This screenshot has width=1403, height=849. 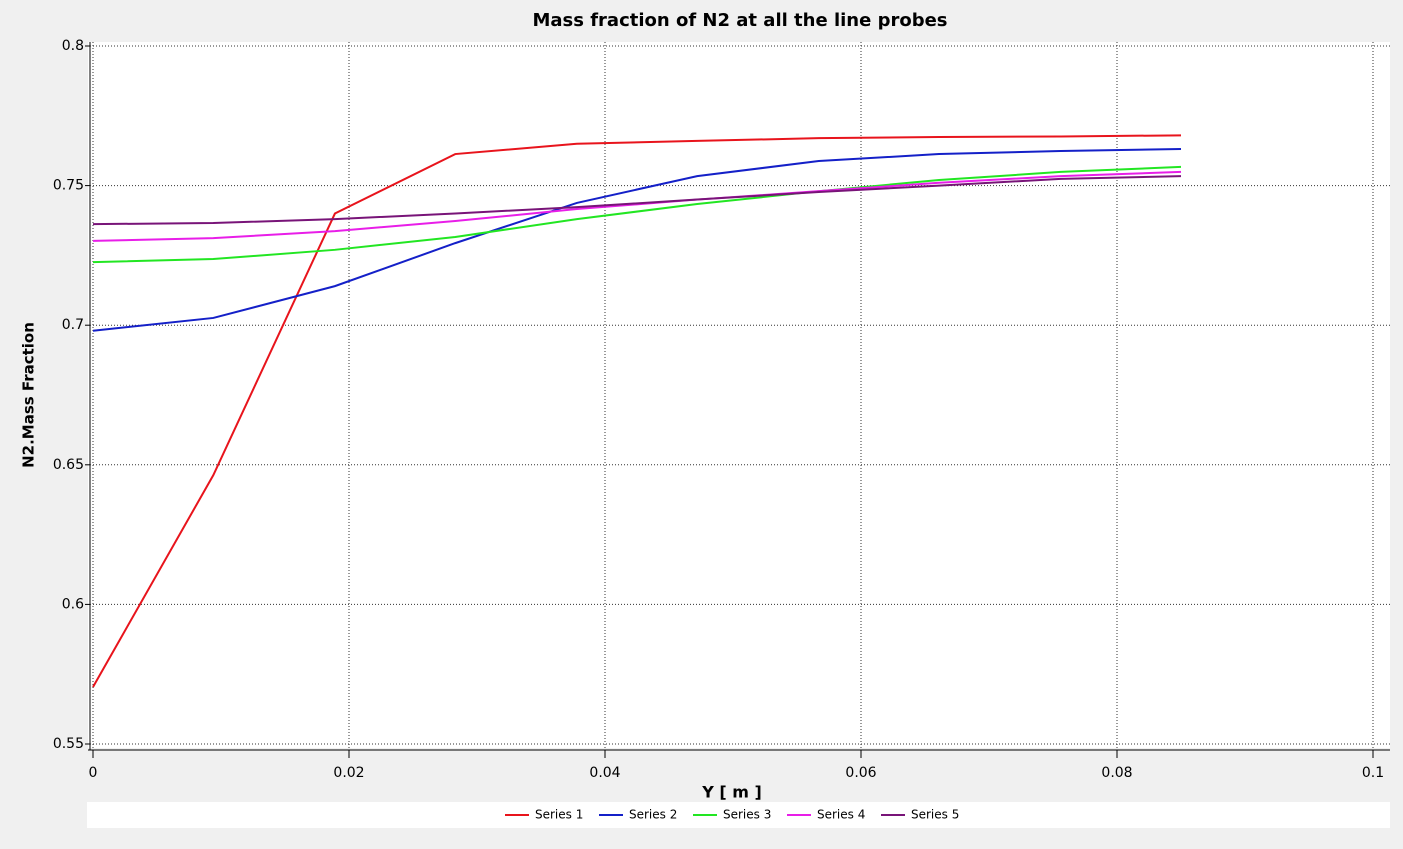 I want to click on legend-label: Series 2, so click(x=653, y=815).